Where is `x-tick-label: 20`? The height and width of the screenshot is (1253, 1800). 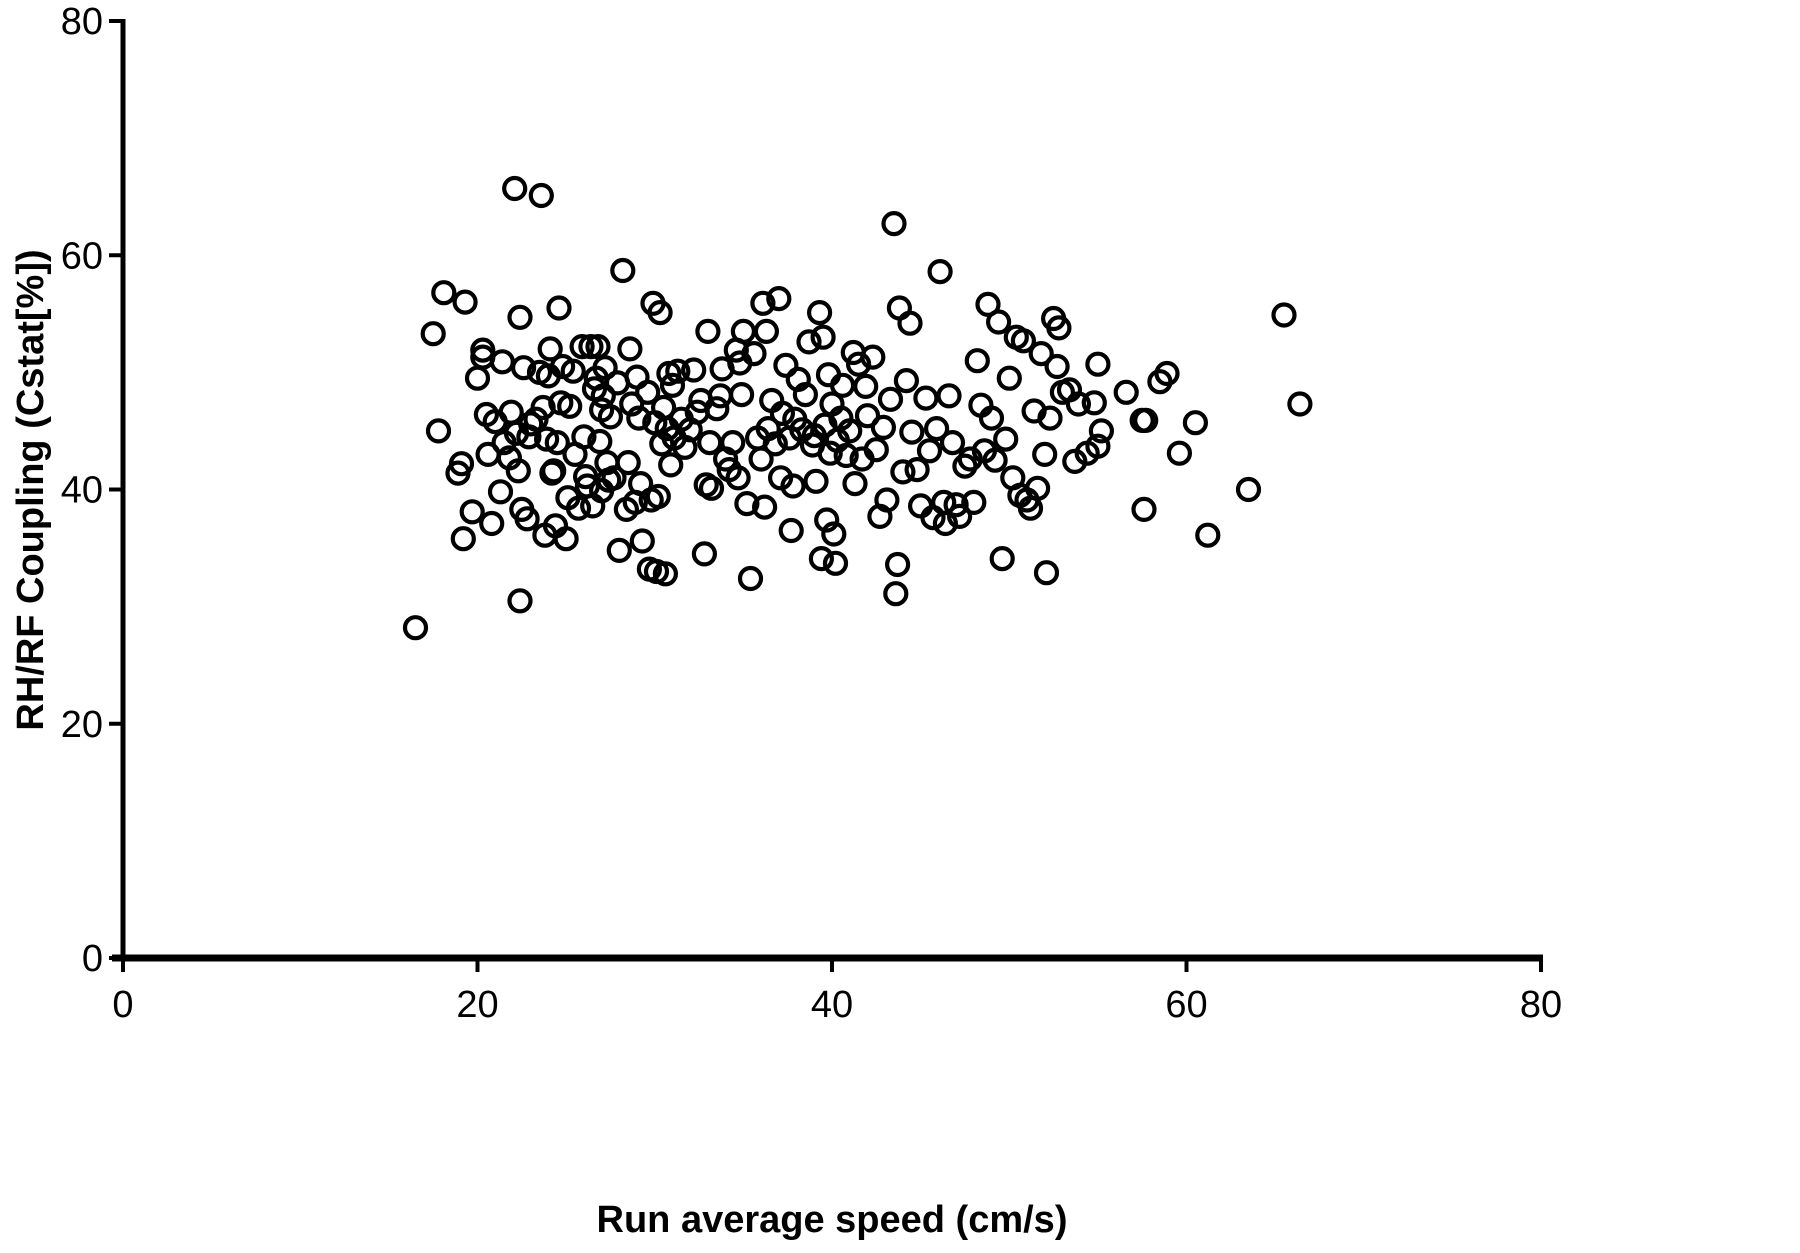 x-tick-label: 20 is located at coordinates (477, 1005).